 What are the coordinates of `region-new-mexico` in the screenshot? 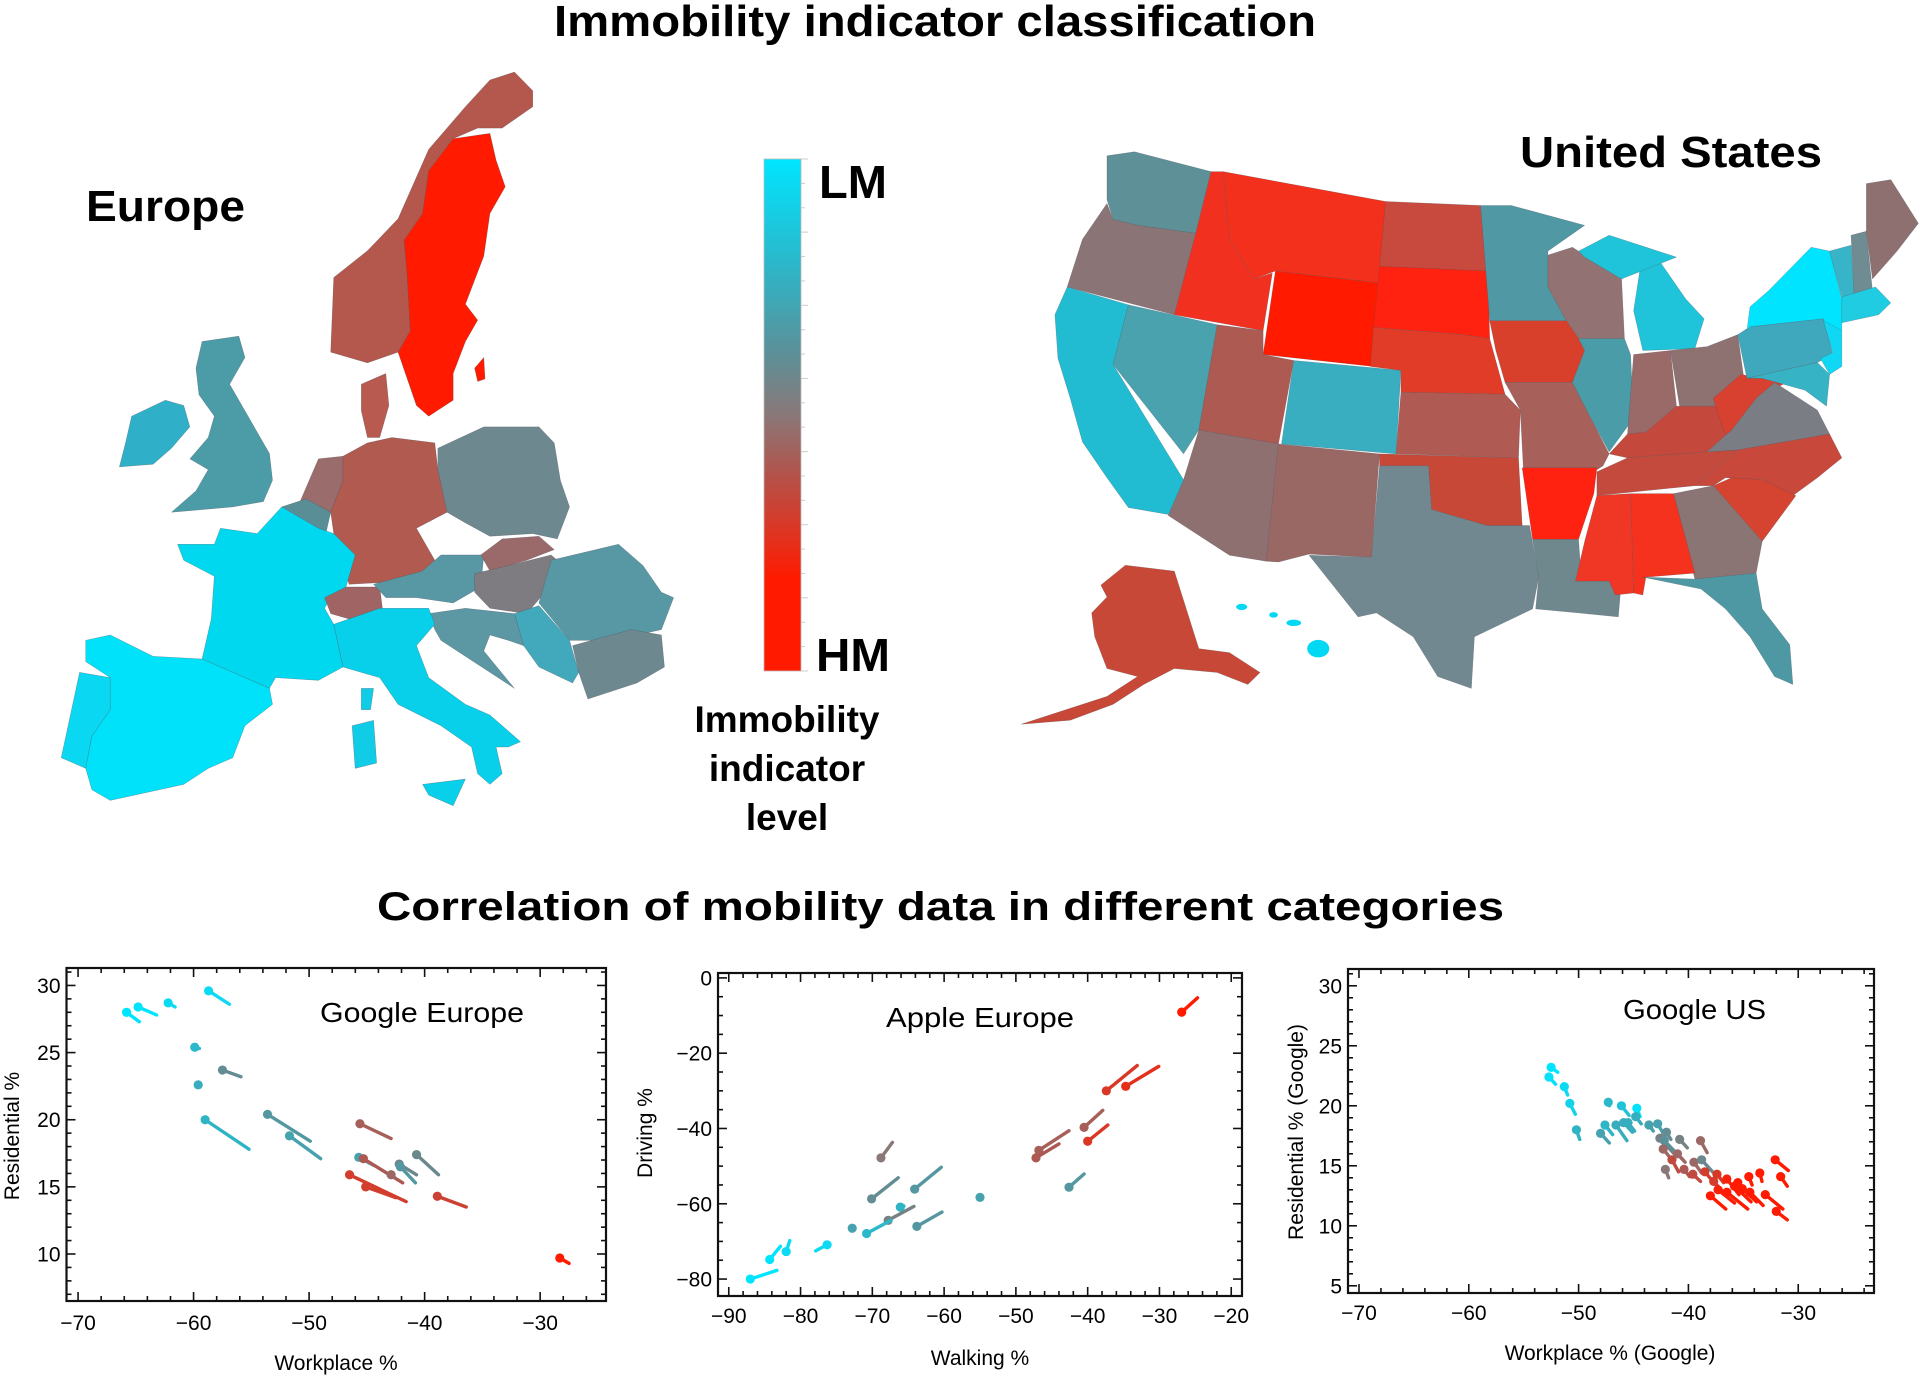 It's located at (1322, 503).